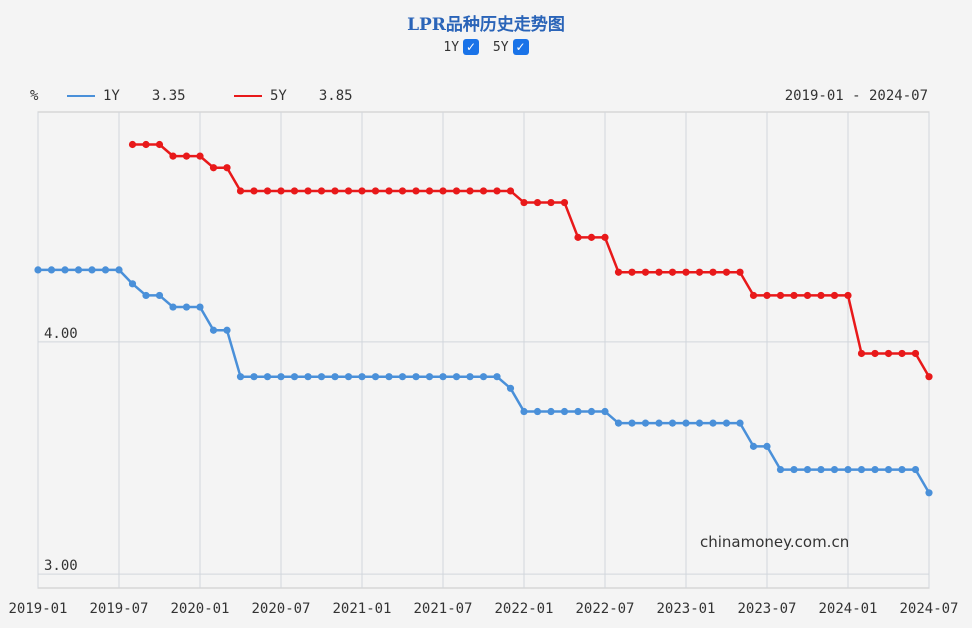 Image resolution: width=972 pixels, height=628 pixels. Describe the element at coordinates (520, 47) in the screenshot. I see `checkbox-5y: ✓` at that location.